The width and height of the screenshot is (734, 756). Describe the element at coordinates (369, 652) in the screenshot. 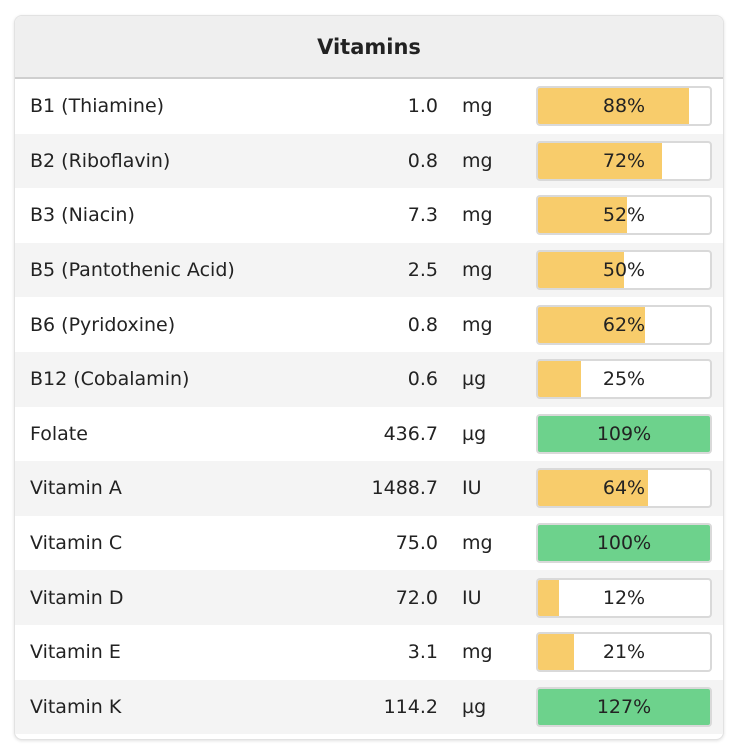

I see `vitamin-row: Vitamin E 3.1 mg 21%` at that location.